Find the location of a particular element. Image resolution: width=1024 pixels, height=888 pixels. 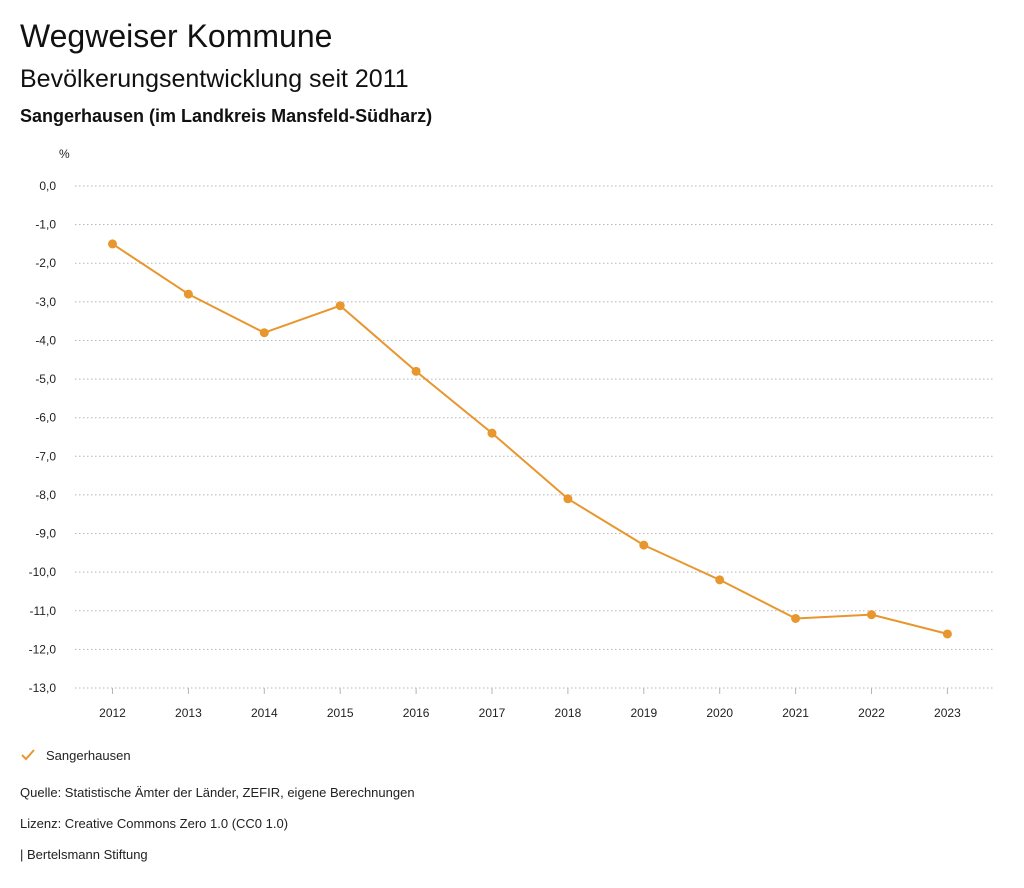

legend: Sangerhausen is located at coordinates (75, 755).